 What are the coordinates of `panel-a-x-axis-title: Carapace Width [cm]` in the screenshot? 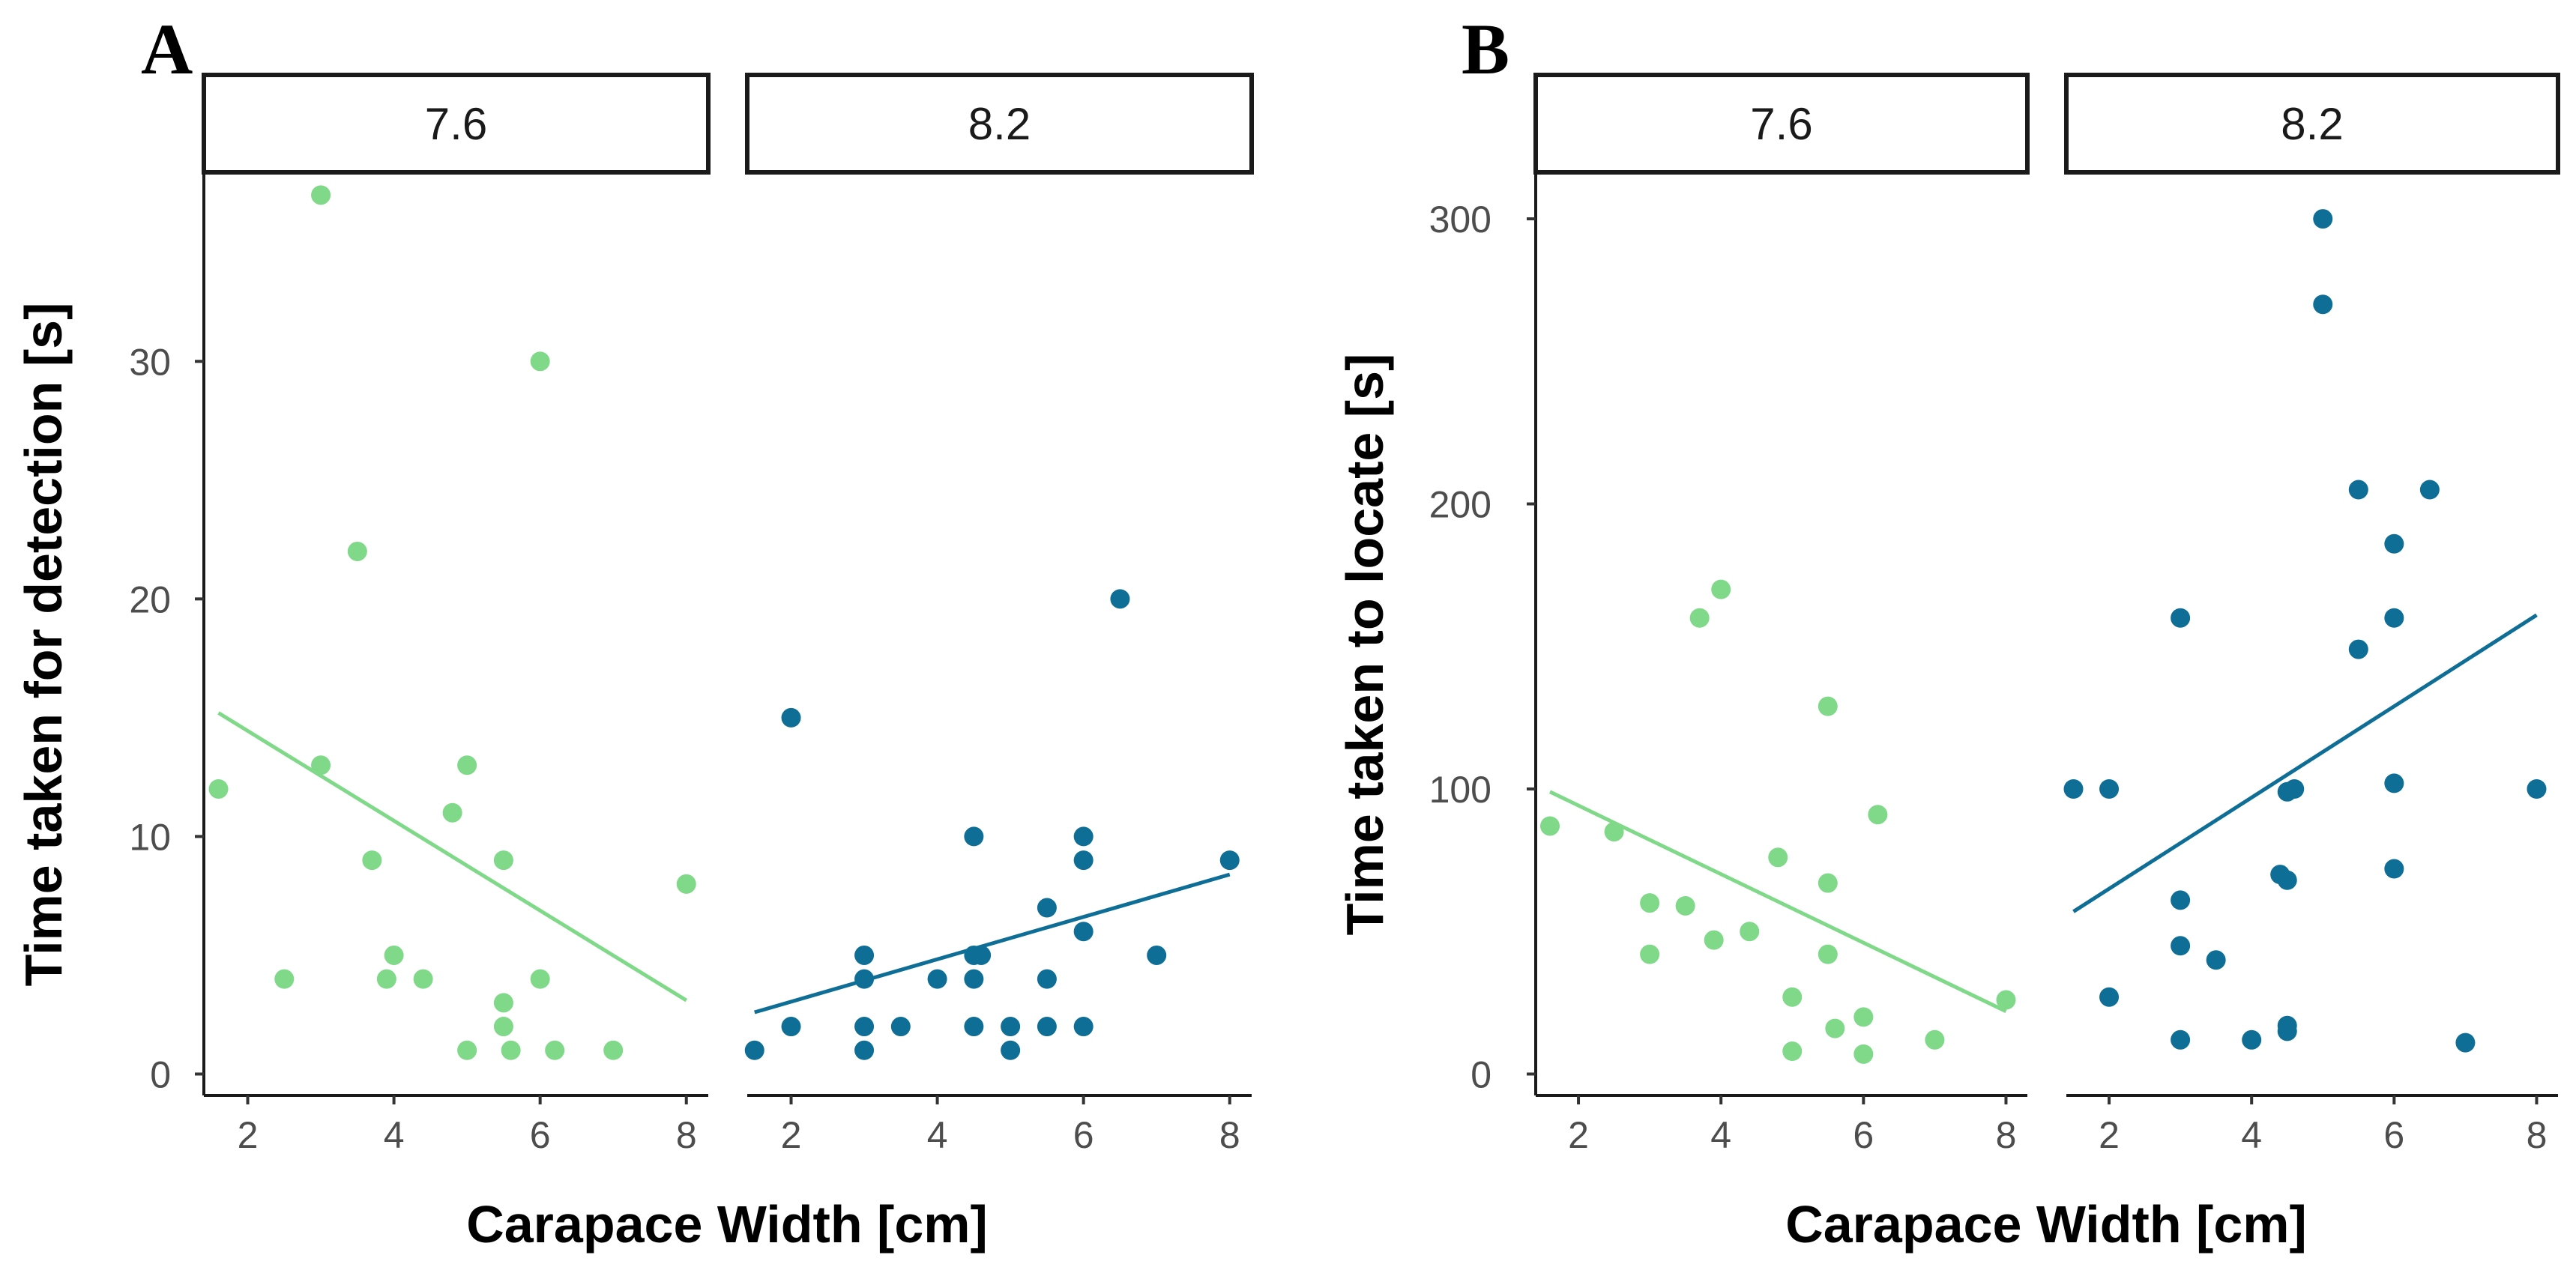 It's located at (727, 1224).